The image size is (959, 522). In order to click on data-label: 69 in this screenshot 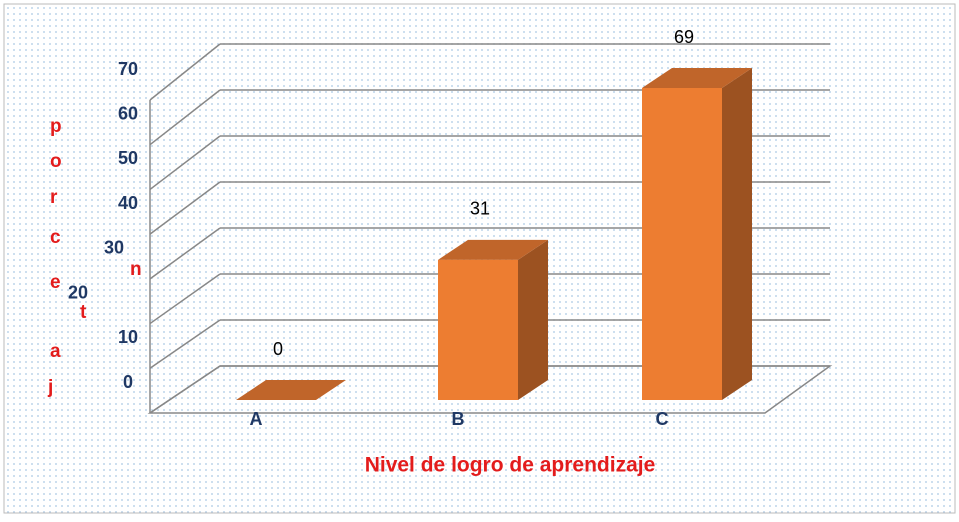, I will do `click(684, 37)`.